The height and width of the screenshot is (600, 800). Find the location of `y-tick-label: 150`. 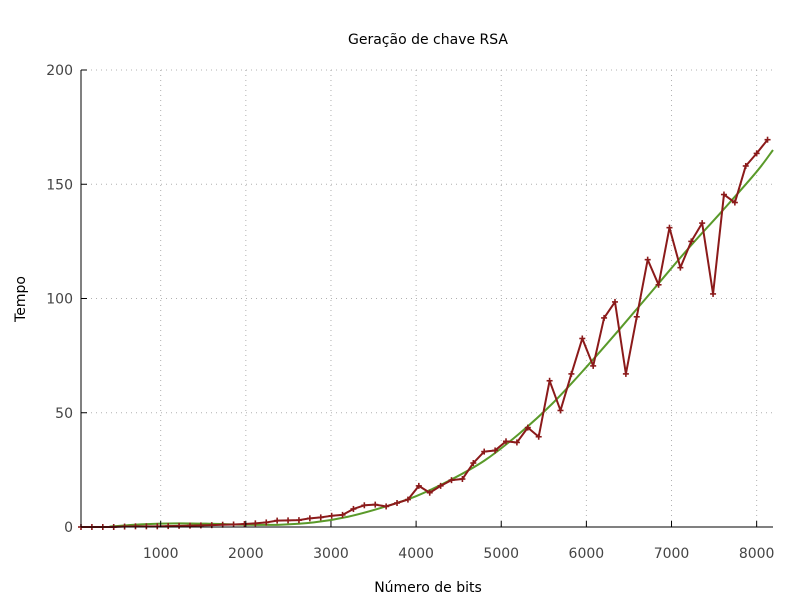

y-tick-label: 150 is located at coordinates (59, 185).